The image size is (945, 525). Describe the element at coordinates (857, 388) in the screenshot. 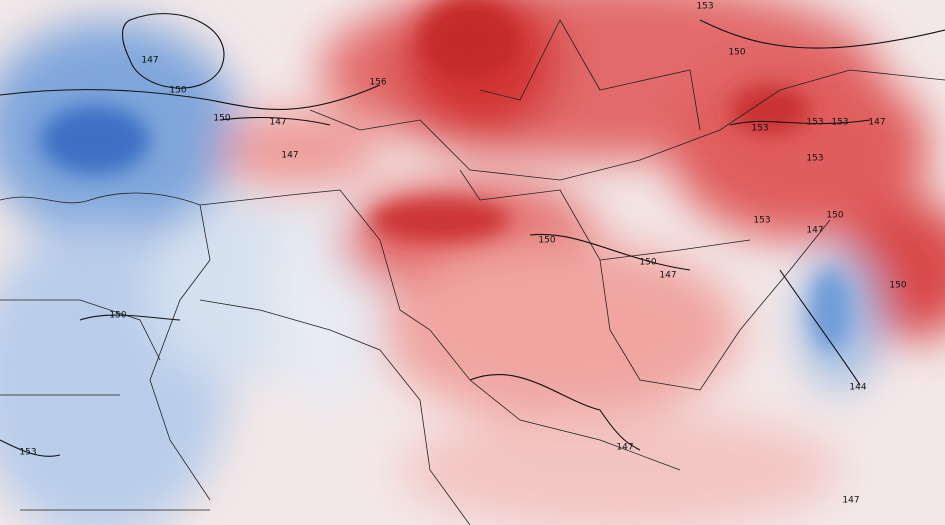

I see `contour-label: 144` at that location.